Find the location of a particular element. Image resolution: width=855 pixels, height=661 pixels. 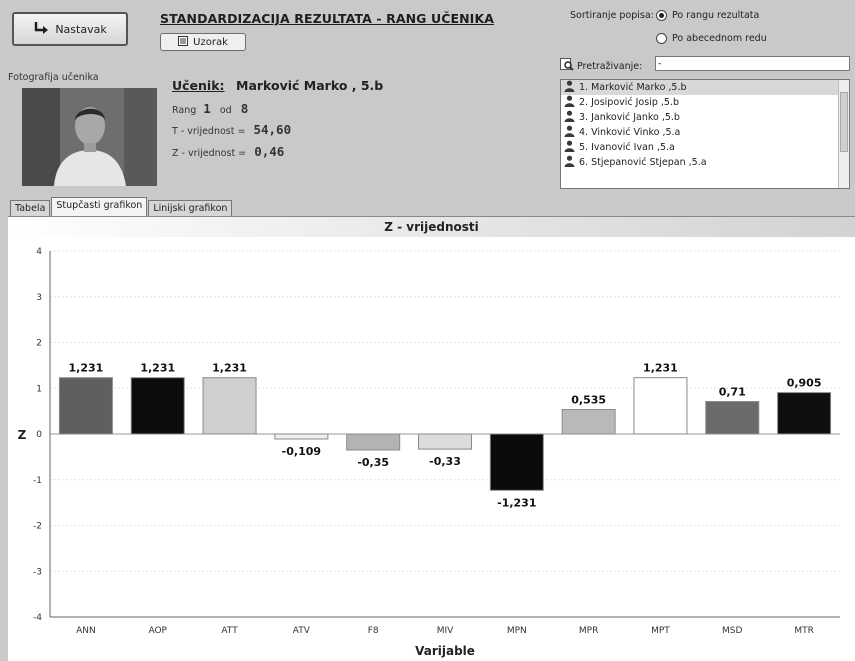

list-item-label: 1. Marković Marko ,5.b is located at coordinates (633, 87).